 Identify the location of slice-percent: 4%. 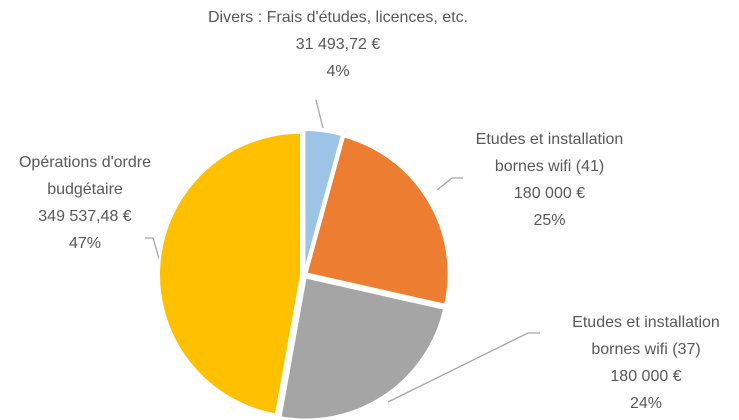
(338, 71).